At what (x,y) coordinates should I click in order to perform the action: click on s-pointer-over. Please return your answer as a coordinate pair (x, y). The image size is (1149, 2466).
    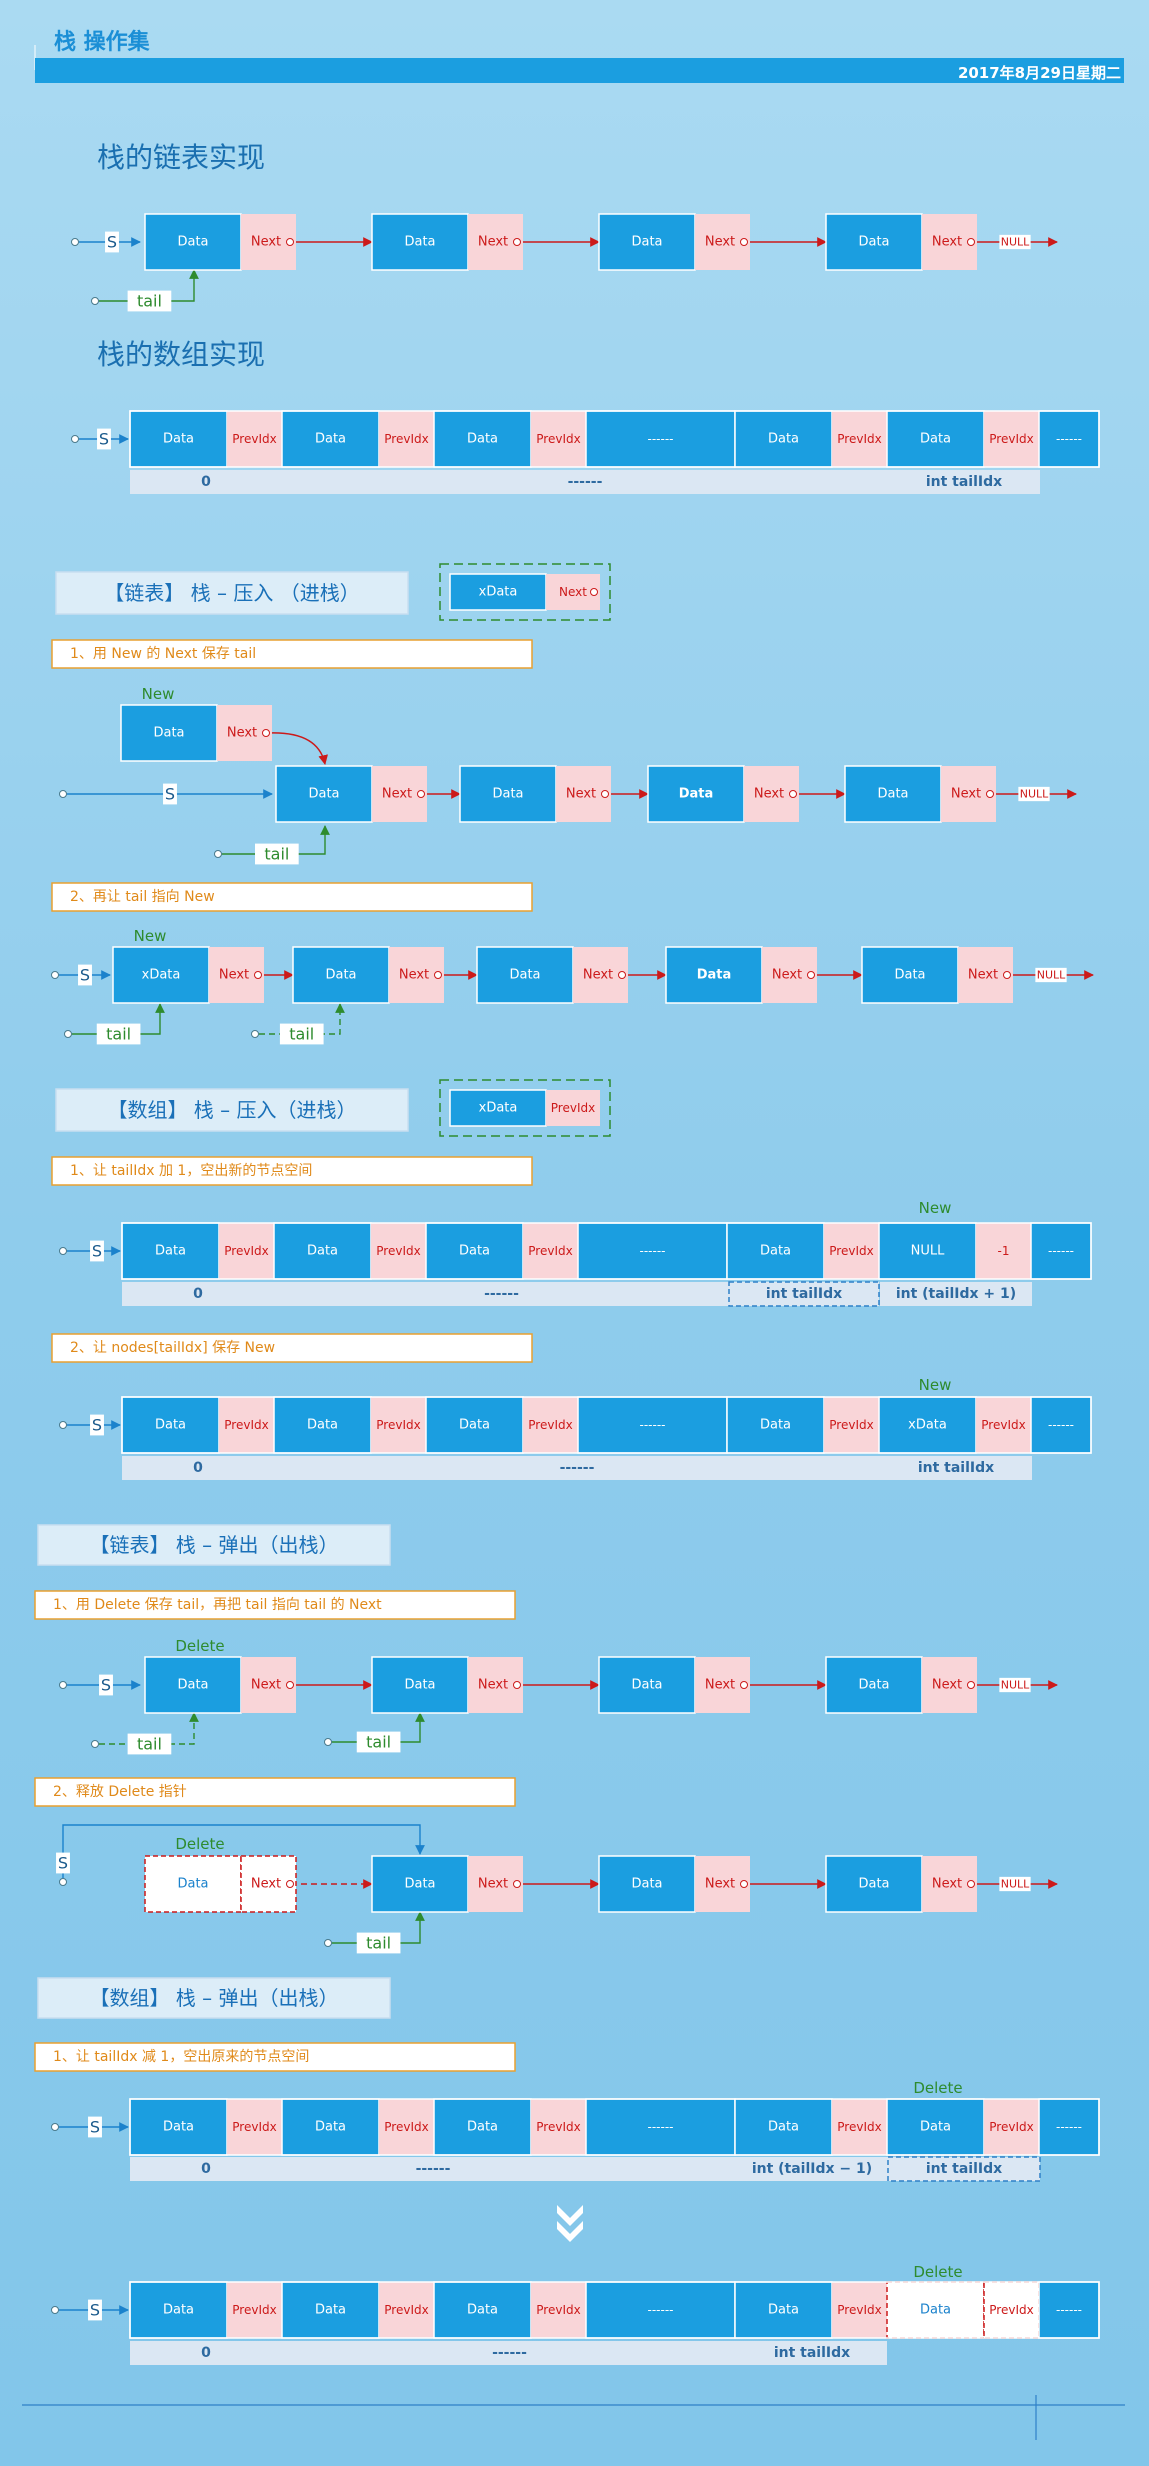
    Looking at the image, I should click on (243, 1851).